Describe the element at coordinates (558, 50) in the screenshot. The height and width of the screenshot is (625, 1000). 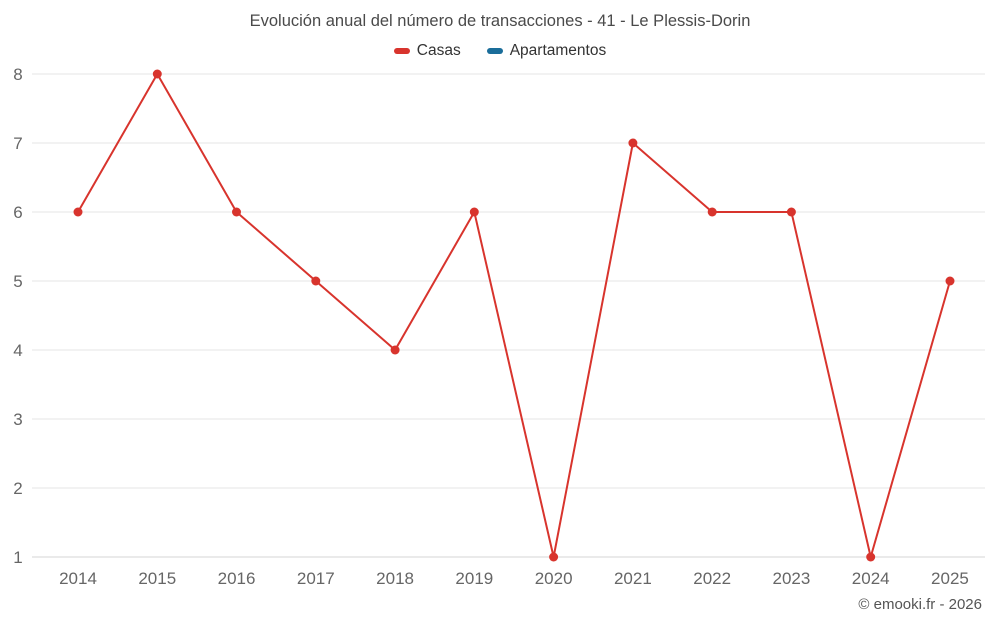
I see `legend-label: Apartamentos` at that location.